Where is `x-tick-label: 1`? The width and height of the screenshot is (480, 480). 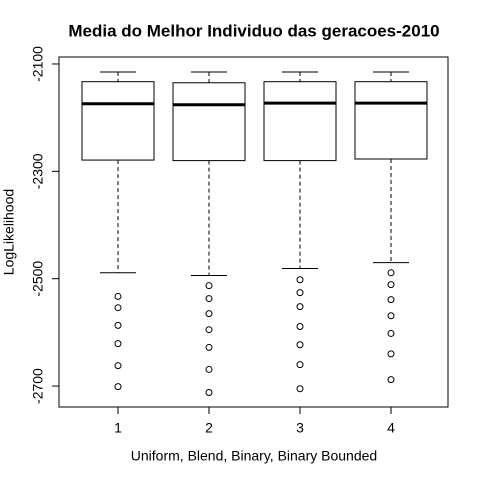
x-tick-label: 1 is located at coordinates (118, 428).